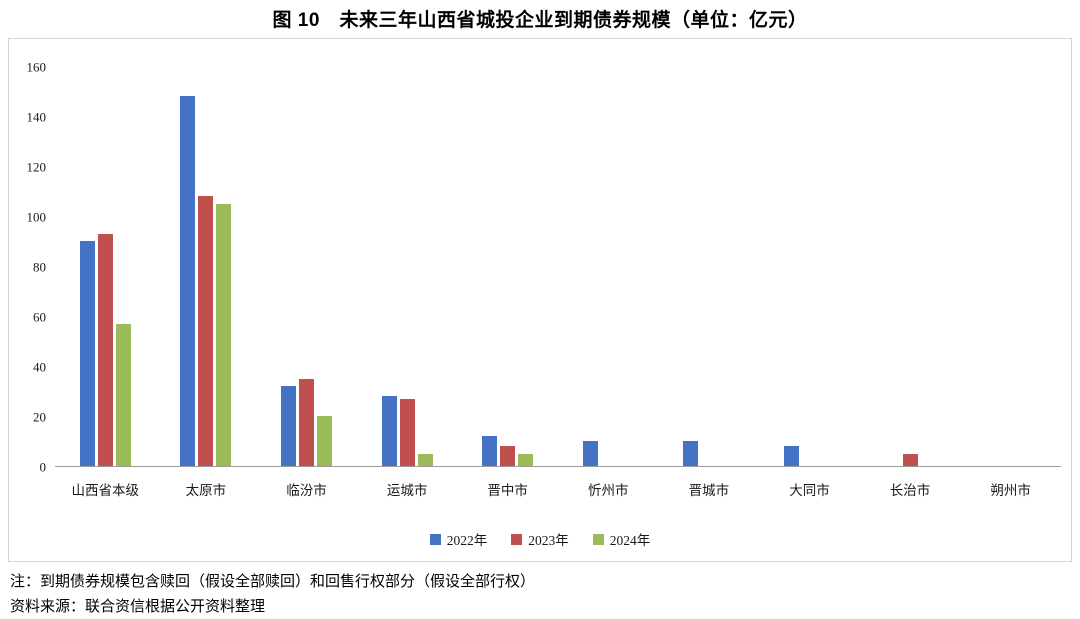 The image size is (1080, 619). I want to click on y-axis: 0 20 40 60 80 100 120 140 160, so click(32, 267).